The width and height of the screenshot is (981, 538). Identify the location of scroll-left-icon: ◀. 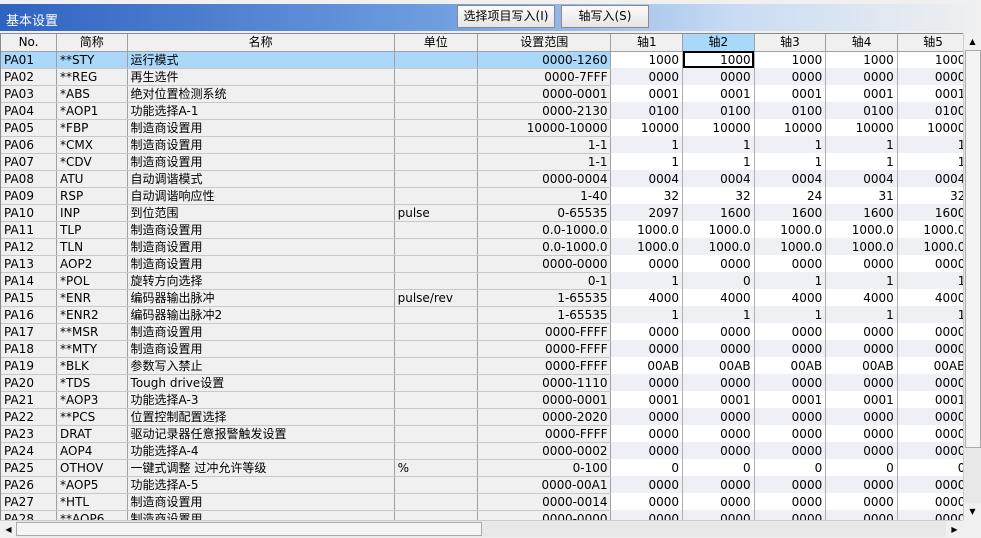
(8, 529).